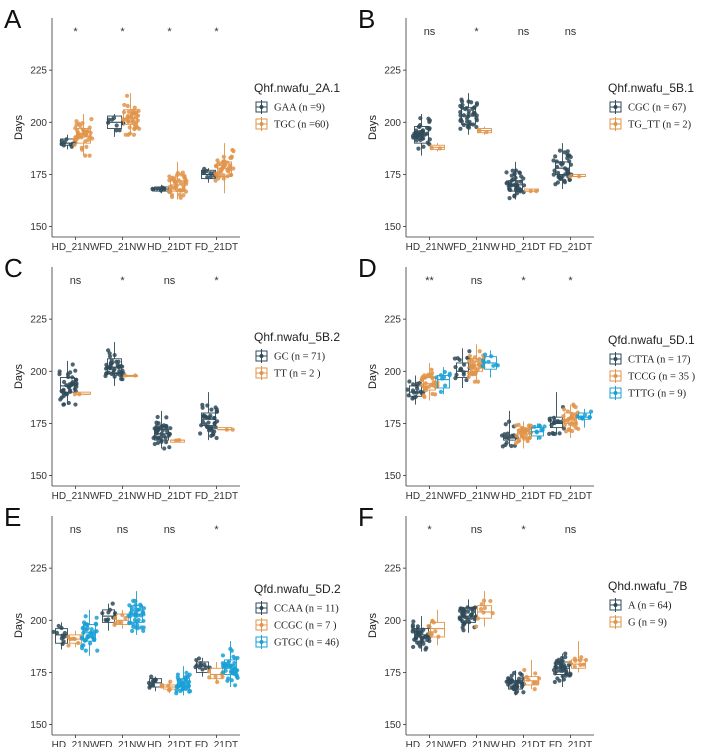  I want to click on x-tick-label: FD_21NW, so click(122, 743).